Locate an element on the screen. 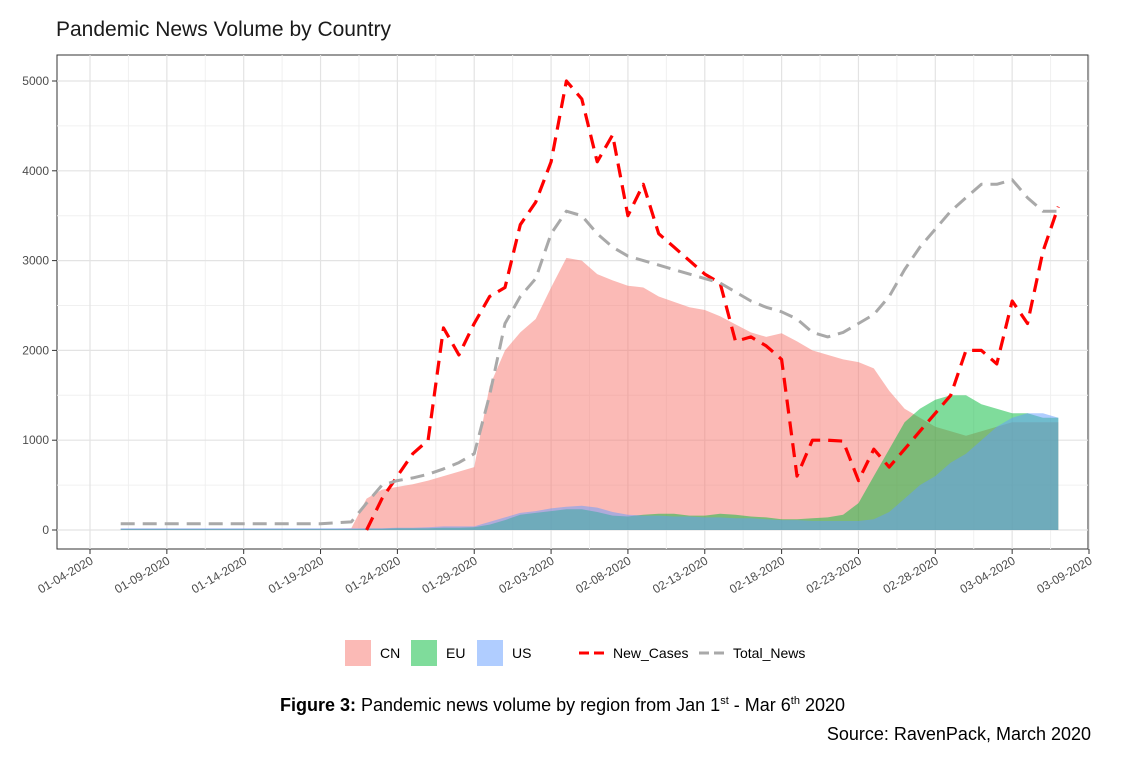 The height and width of the screenshot is (760, 1125). legend-label: New_Cases is located at coordinates (650, 653).